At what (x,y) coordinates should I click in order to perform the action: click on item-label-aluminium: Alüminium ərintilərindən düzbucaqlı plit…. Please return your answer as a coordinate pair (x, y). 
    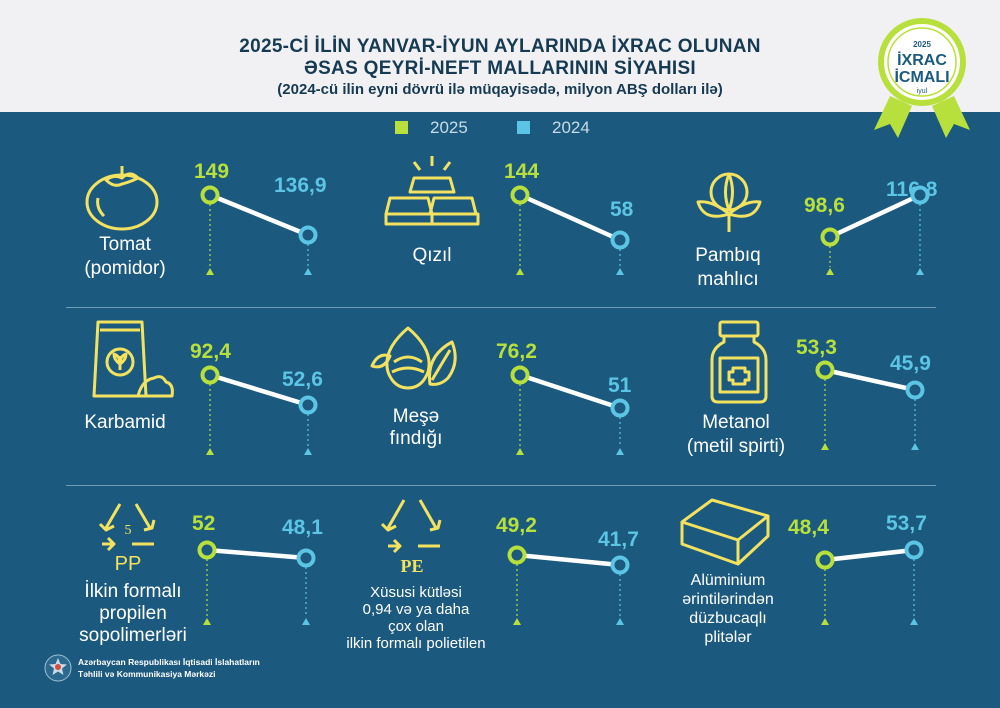
    Looking at the image, I should click on (728, 609).